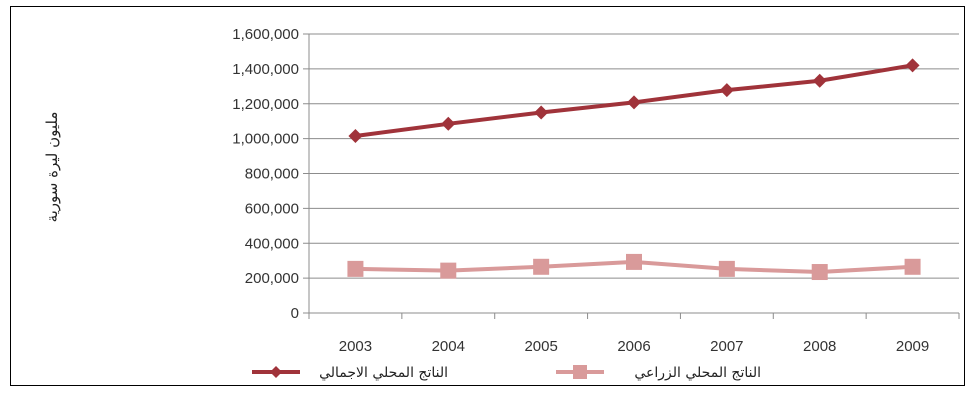 This screenshot has width=979, height=396. I want to click on x-tick-label: 2004, so click(448, 346).